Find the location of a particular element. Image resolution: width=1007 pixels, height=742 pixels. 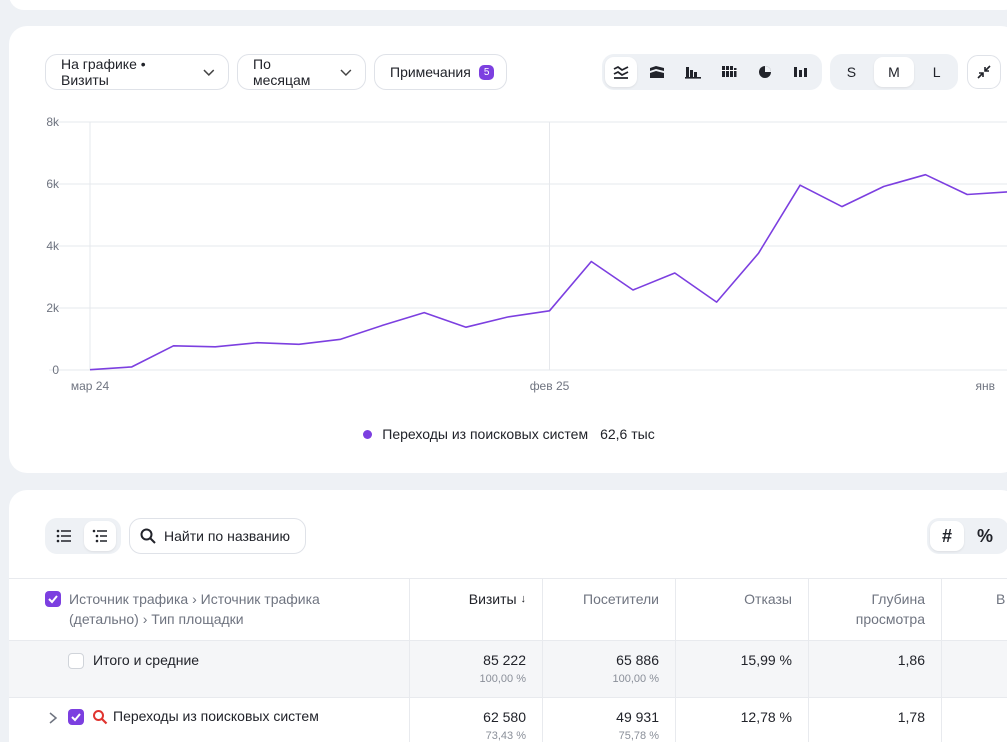

stacked-area-icon is located at coordinates (657, 72).